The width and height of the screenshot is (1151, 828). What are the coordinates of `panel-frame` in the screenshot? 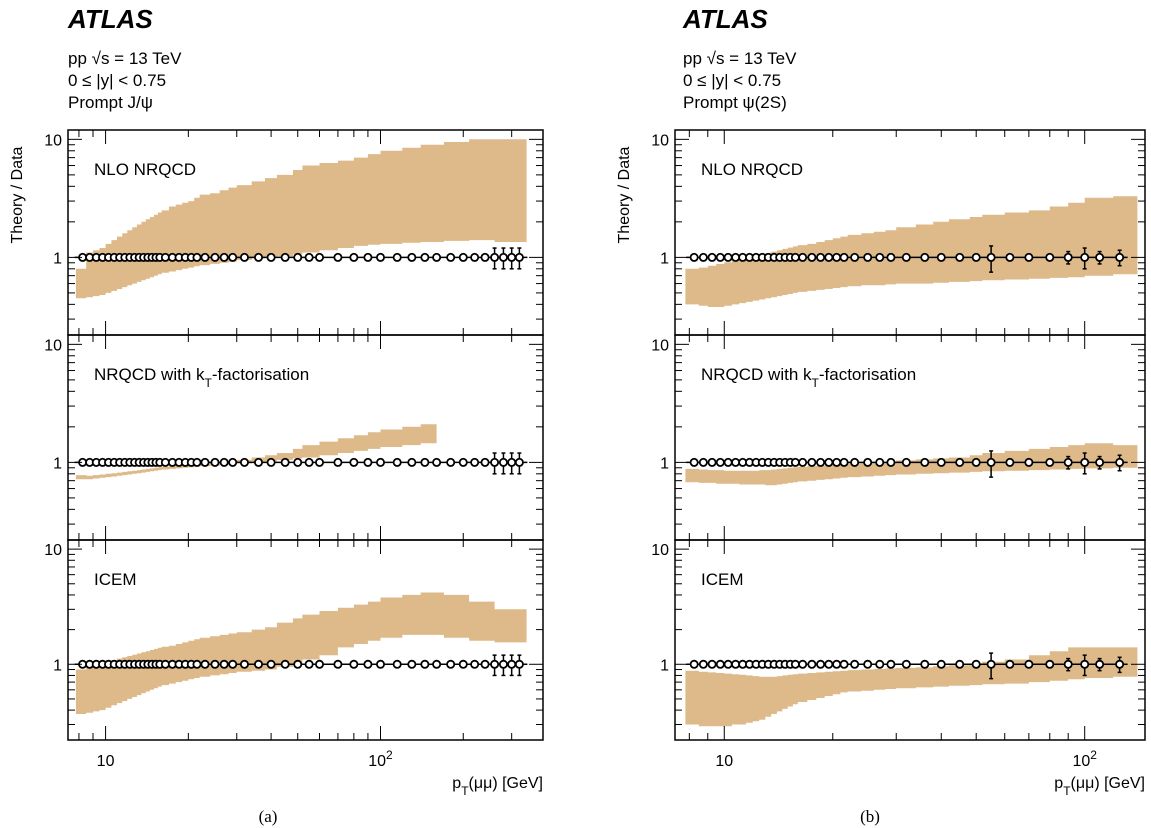 It's located at (305, 640).